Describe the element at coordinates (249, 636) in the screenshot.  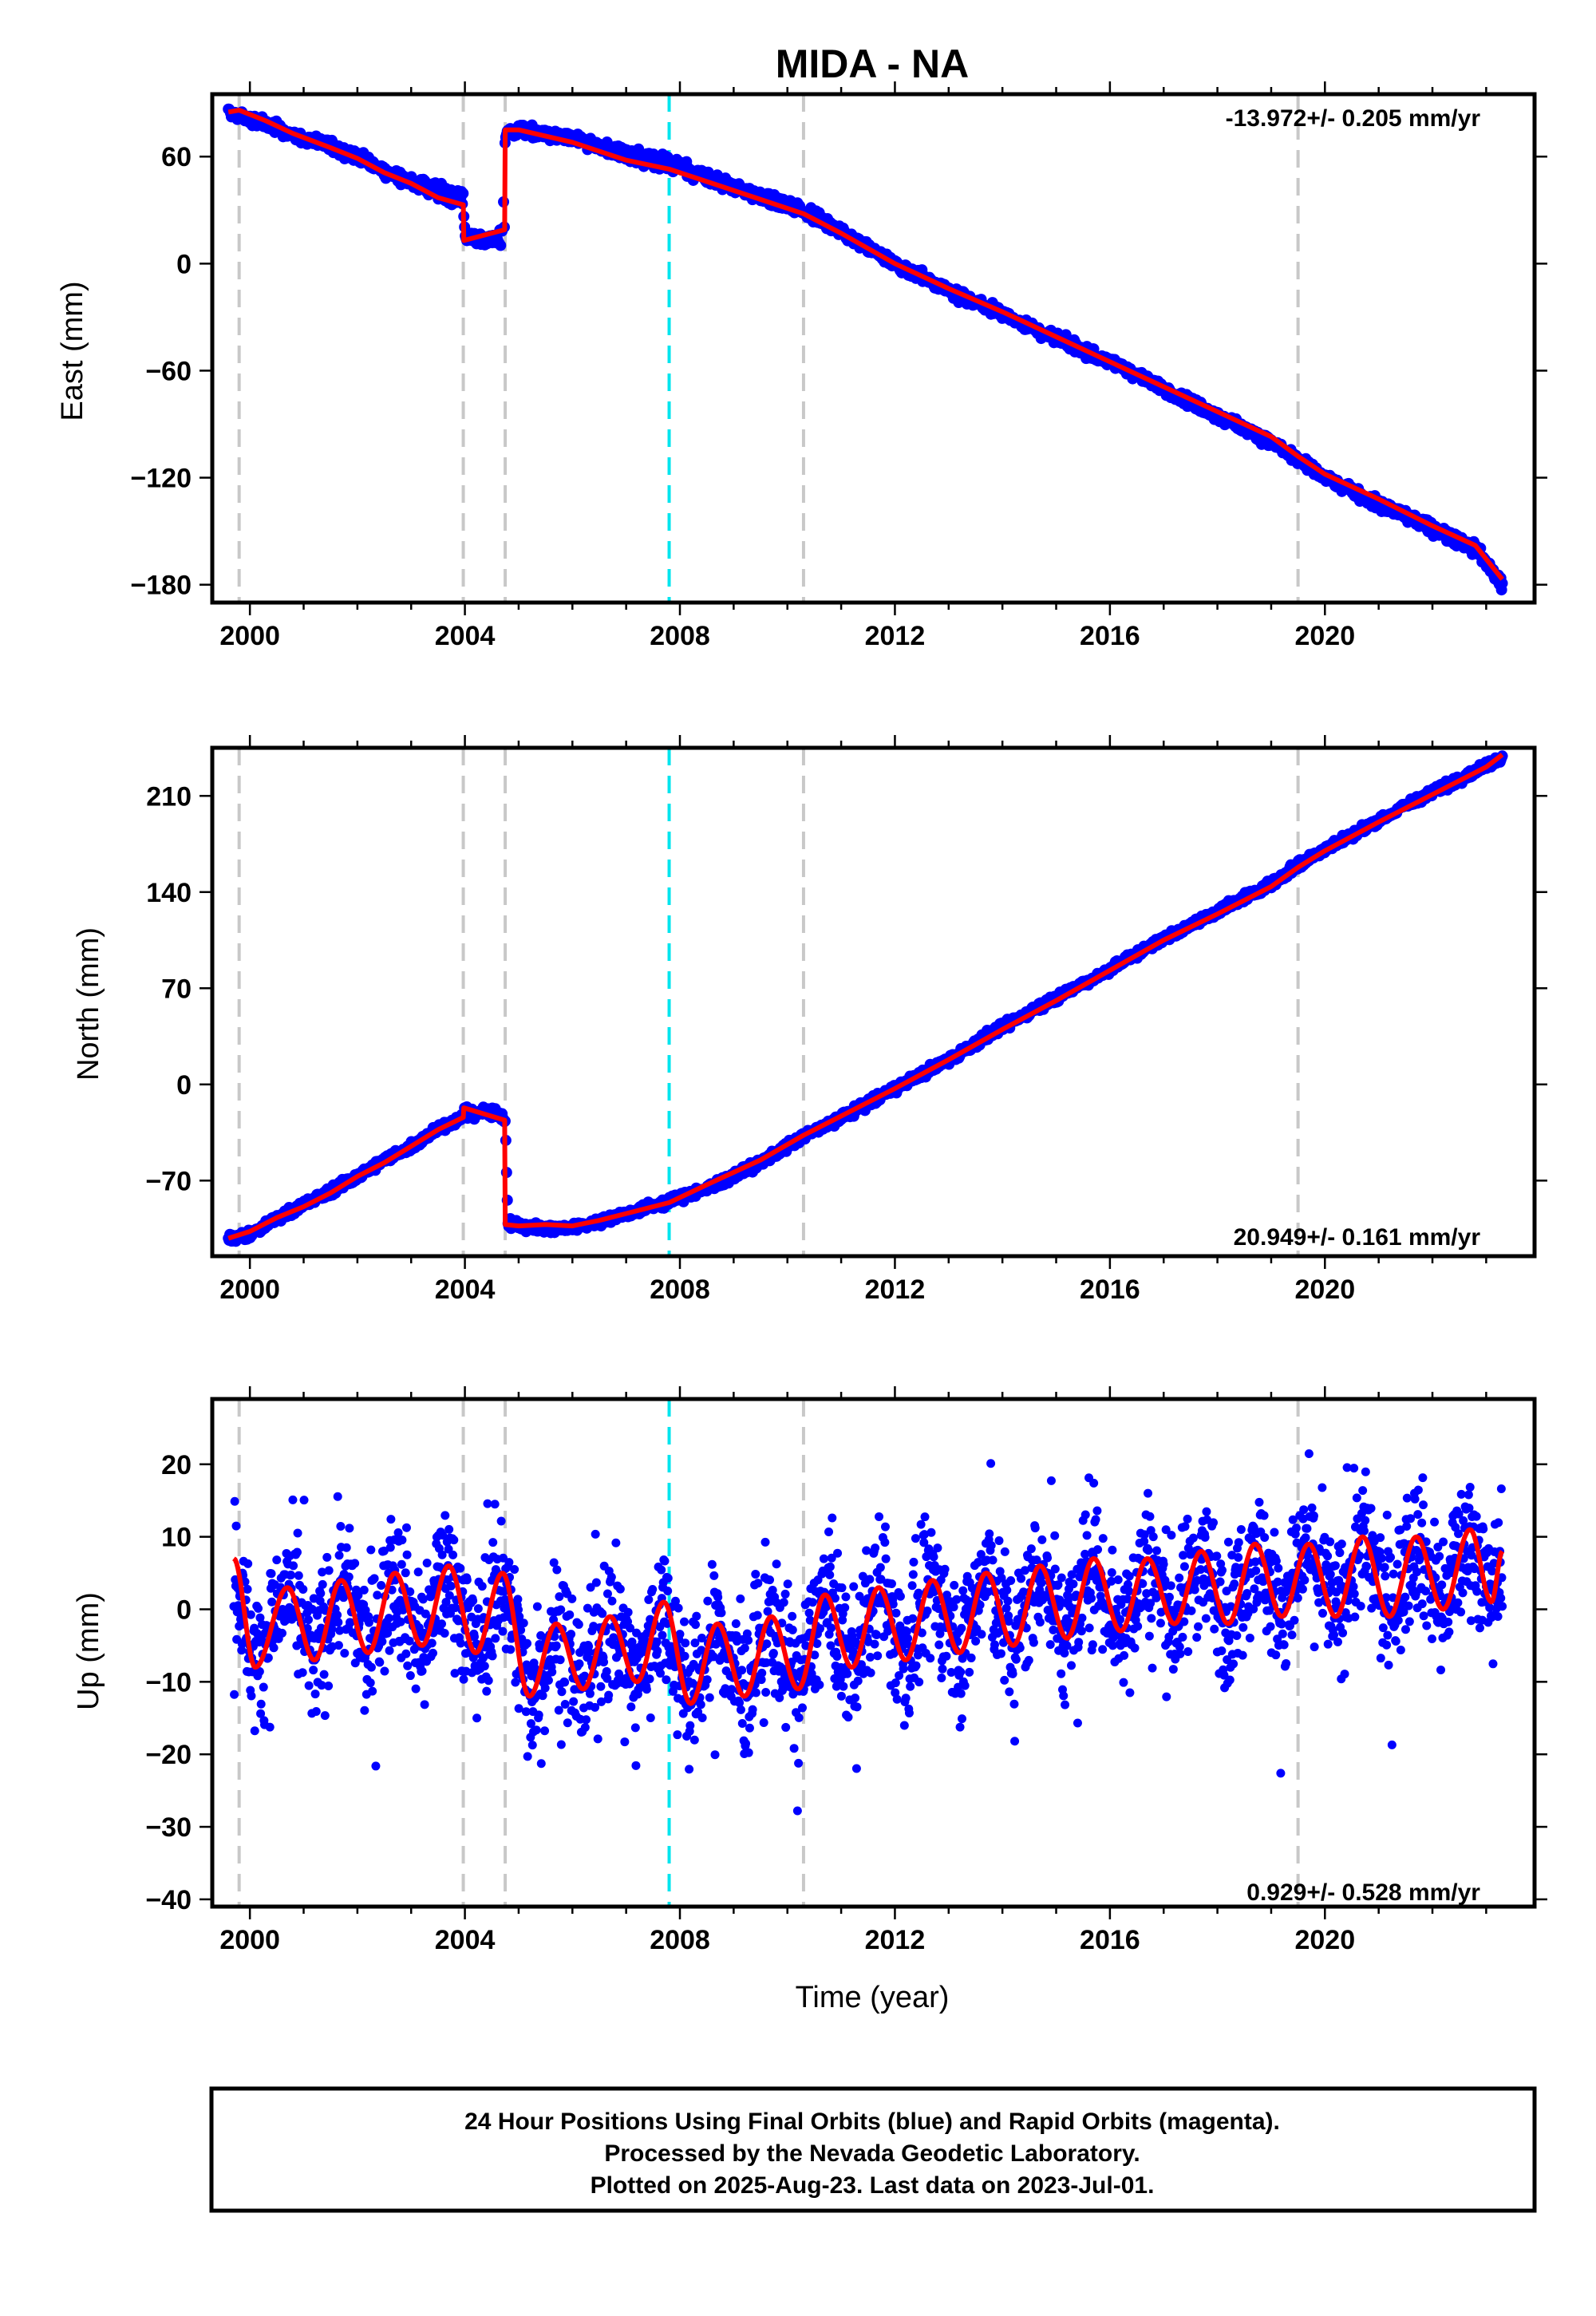
I see `east-x-tick-label: 2000` at that location.